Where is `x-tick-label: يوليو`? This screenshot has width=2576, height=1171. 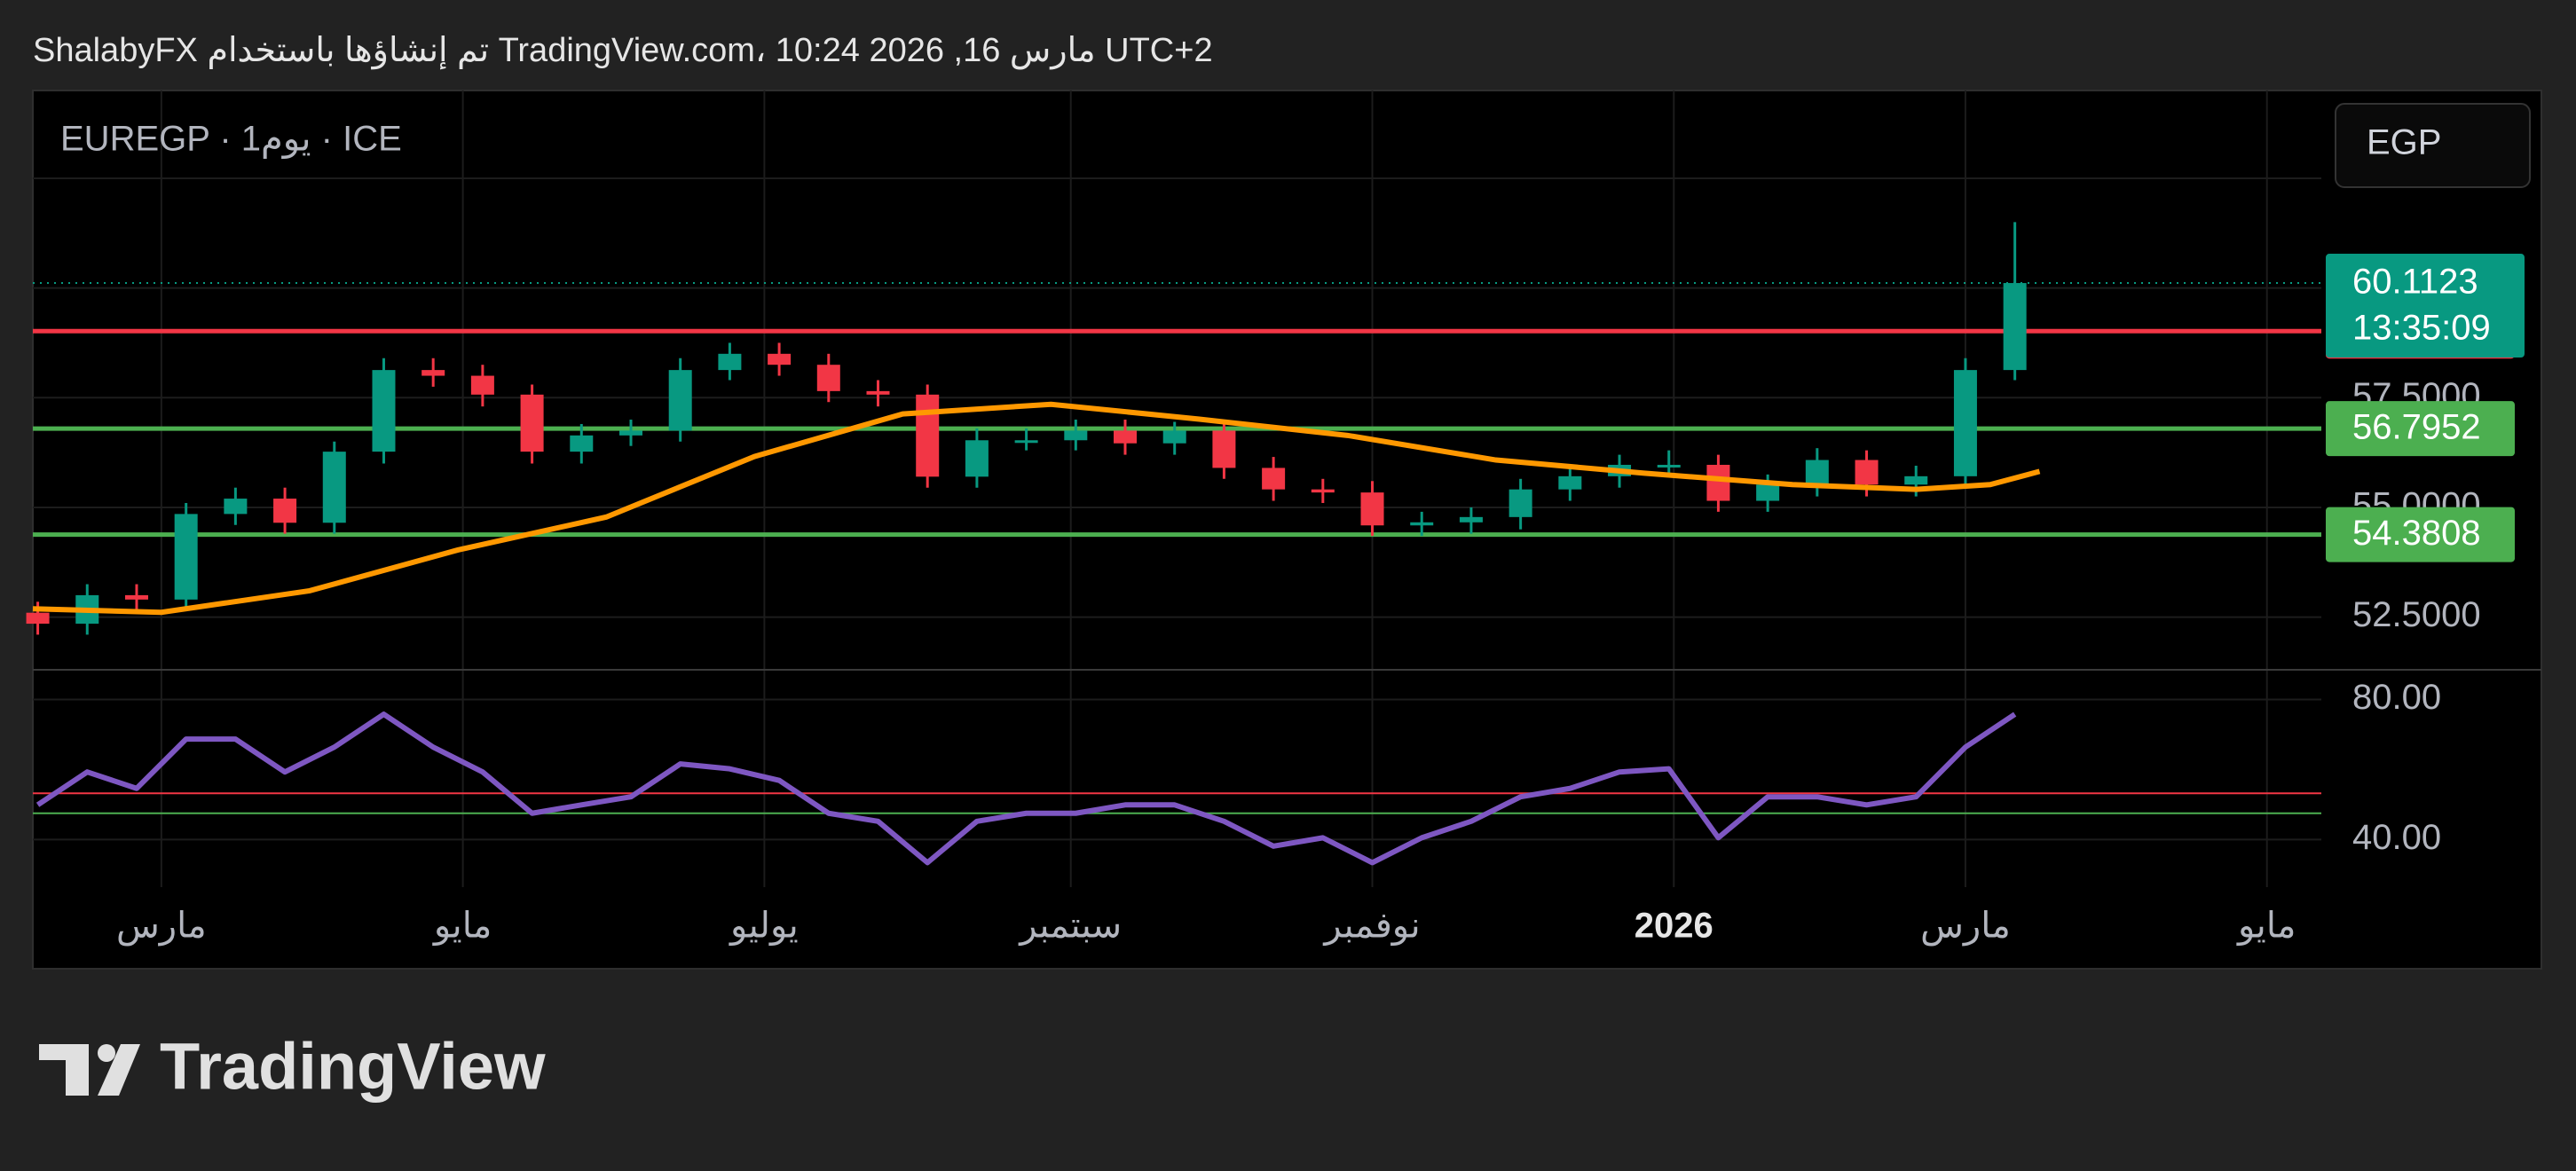 x-tick-label: يوليو is located at coordinates (764, 927).